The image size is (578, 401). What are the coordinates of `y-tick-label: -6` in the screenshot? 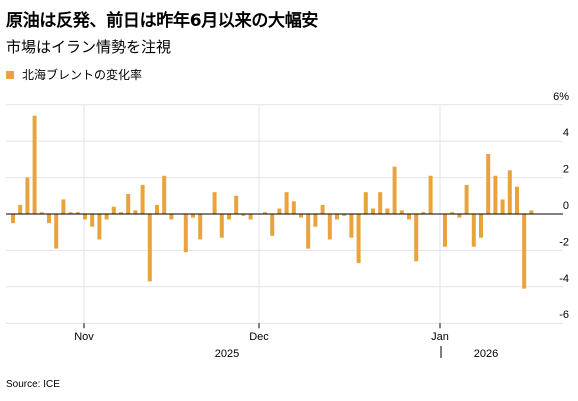 It's located at (564, 315).